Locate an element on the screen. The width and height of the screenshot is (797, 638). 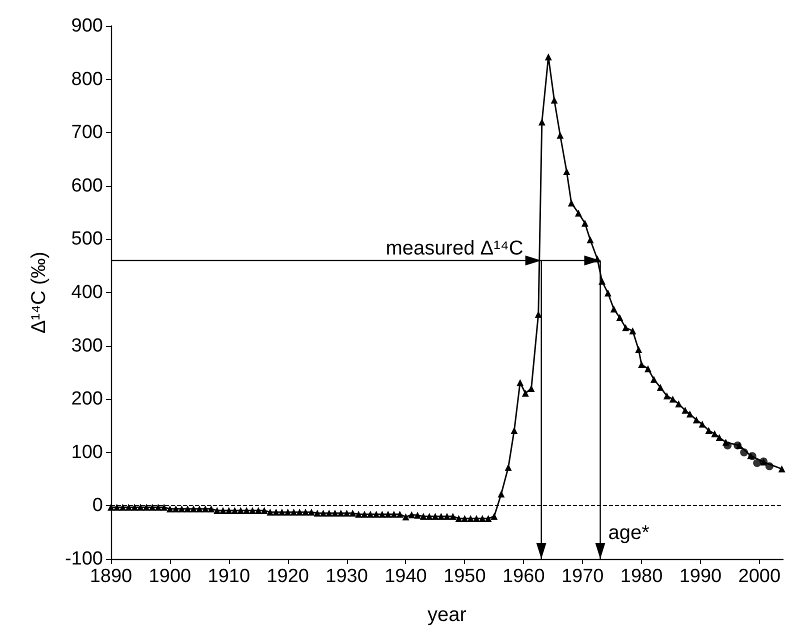
annotation: measured Δ¹⁴C is located at coordinates (455, 249).